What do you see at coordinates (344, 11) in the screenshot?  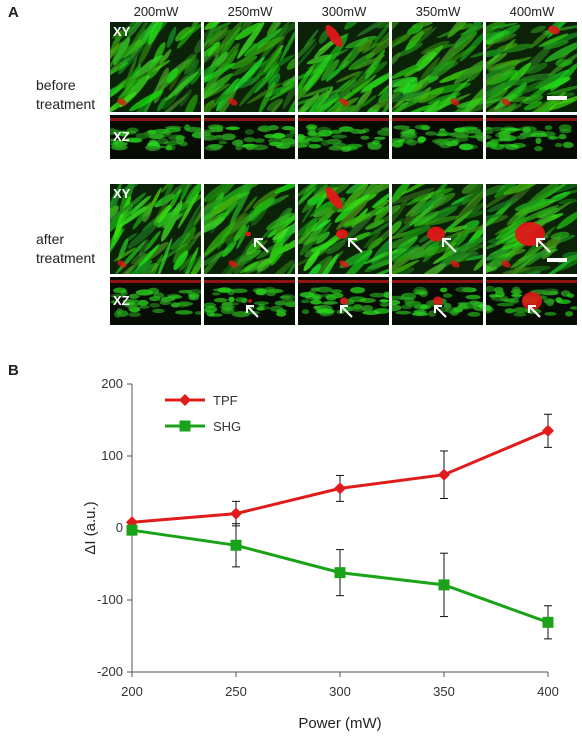 I see `power-label: 300mW` at bounding box center [344, 11].